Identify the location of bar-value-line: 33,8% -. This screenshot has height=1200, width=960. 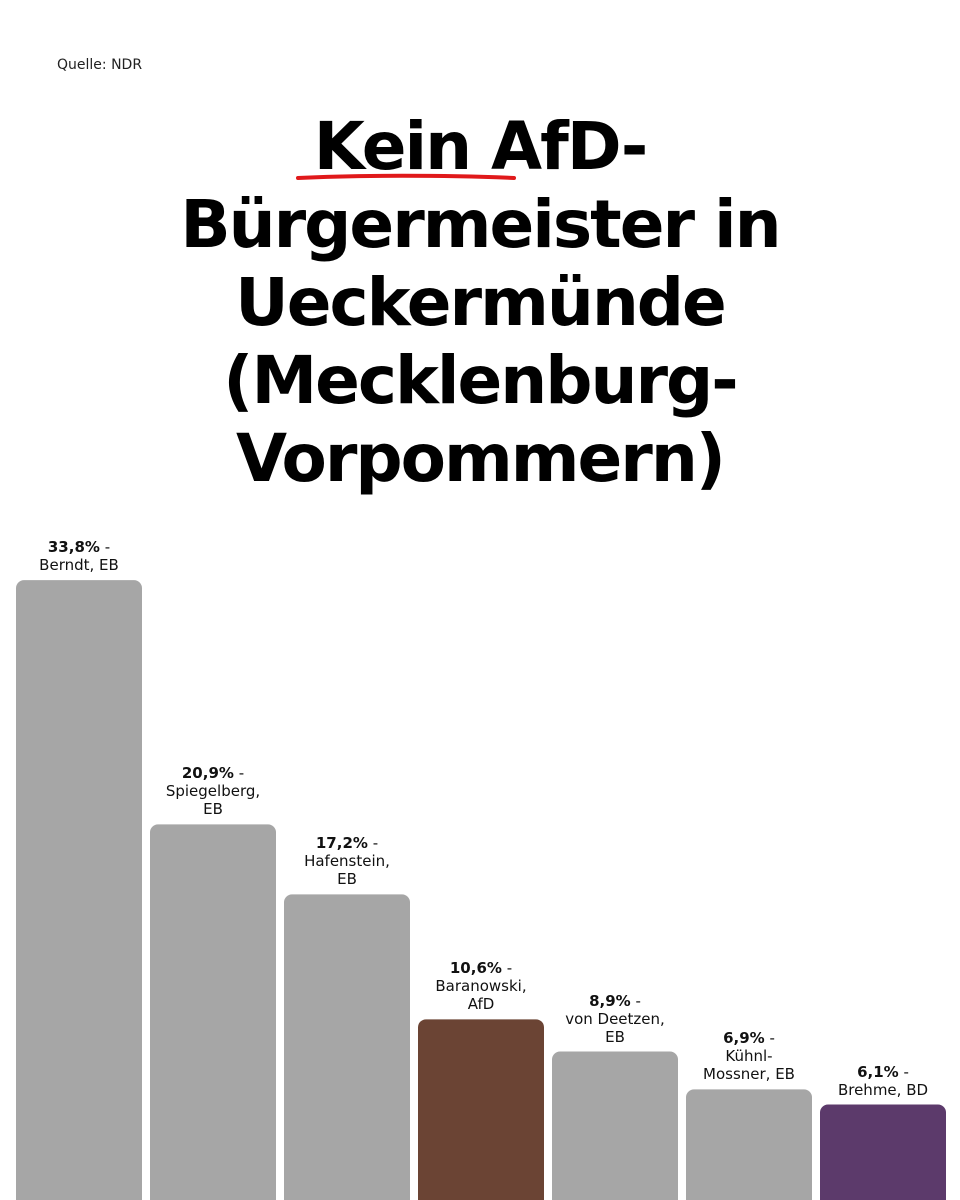
(79, 547).